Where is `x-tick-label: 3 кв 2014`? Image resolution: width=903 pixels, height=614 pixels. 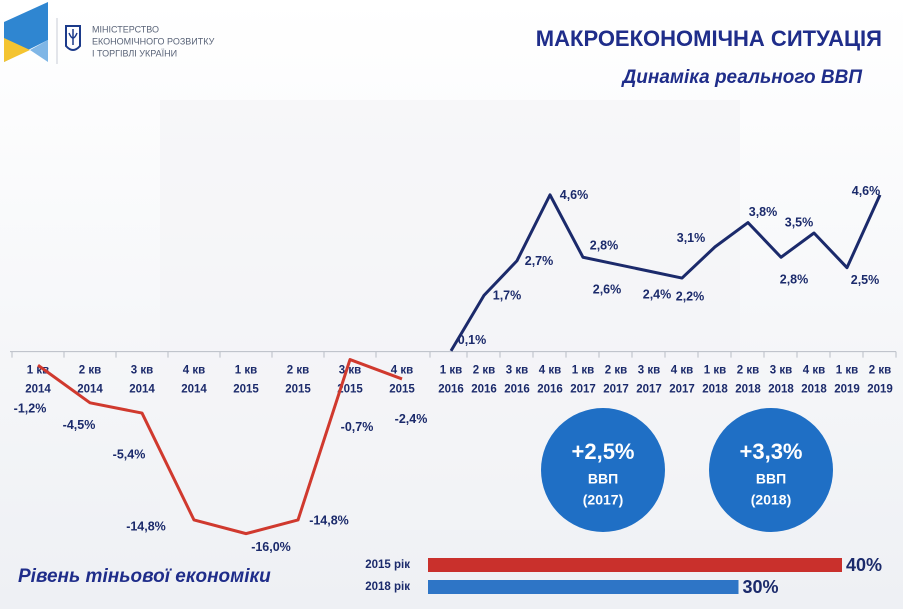
x-tick-label: 3 кв 2014 is located at coordinates (142, 380).